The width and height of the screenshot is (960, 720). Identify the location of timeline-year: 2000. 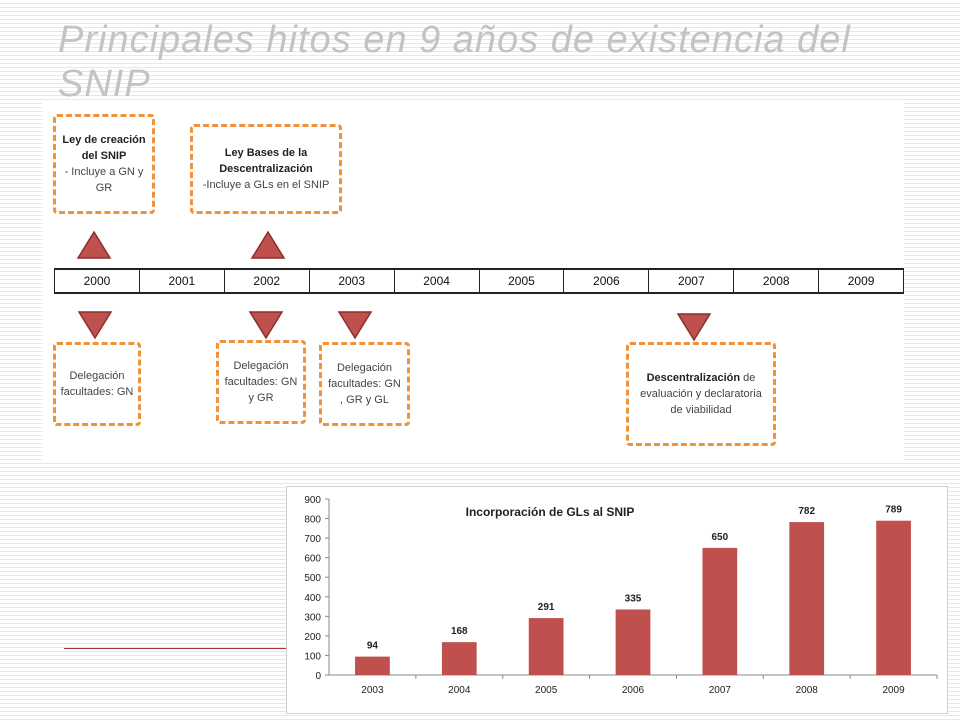
(96, 281).